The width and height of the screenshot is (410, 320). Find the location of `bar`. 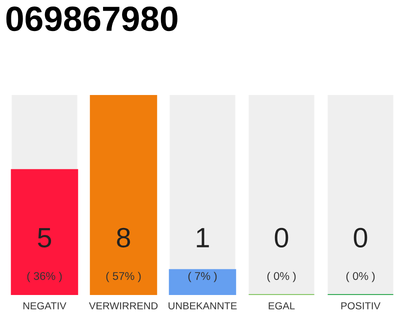

bar is located at coordinates (202, 282).